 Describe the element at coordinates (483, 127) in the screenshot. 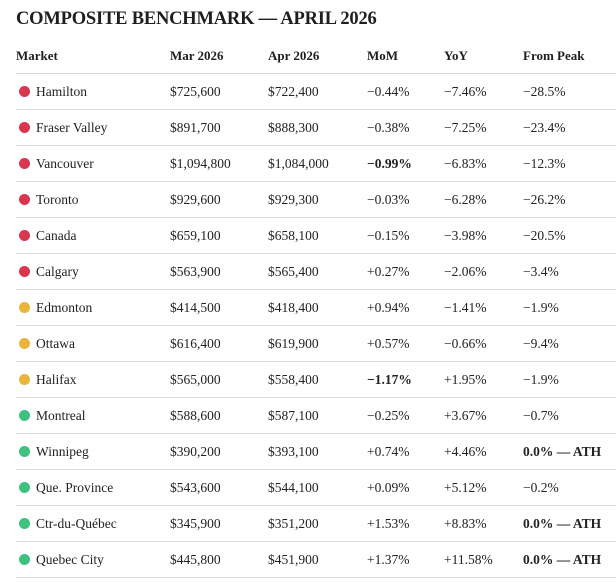

I see `yoy-cell: −7.25%` at that location.